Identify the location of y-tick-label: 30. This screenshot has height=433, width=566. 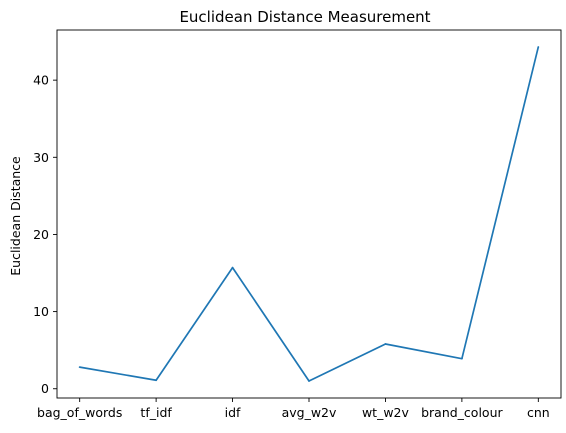
(41, 157).